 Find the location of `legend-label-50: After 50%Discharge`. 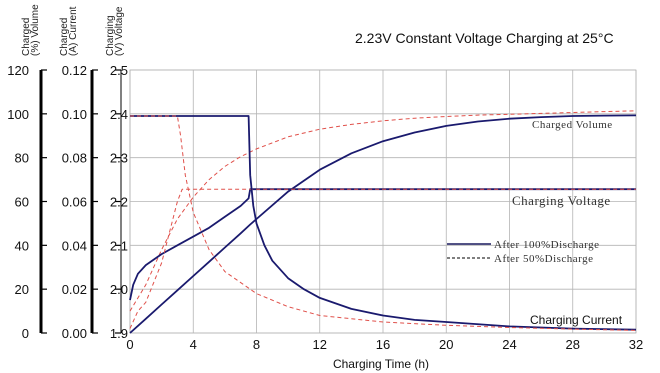

legend-label-50: After 50%Discharge is located at coordinates (544, 259).